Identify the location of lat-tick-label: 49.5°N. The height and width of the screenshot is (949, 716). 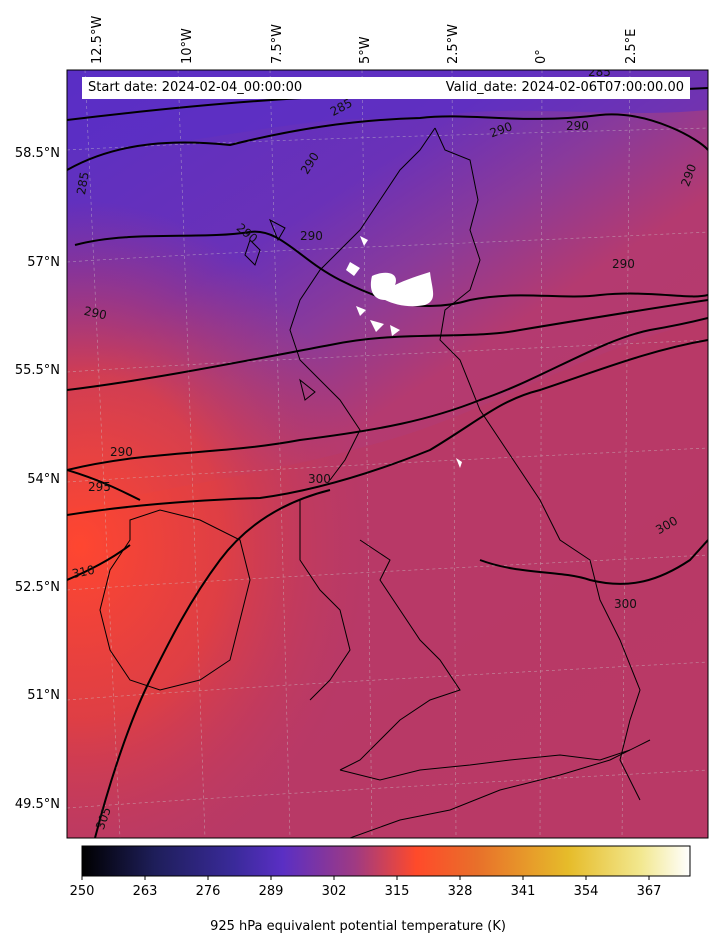
(37, 804).